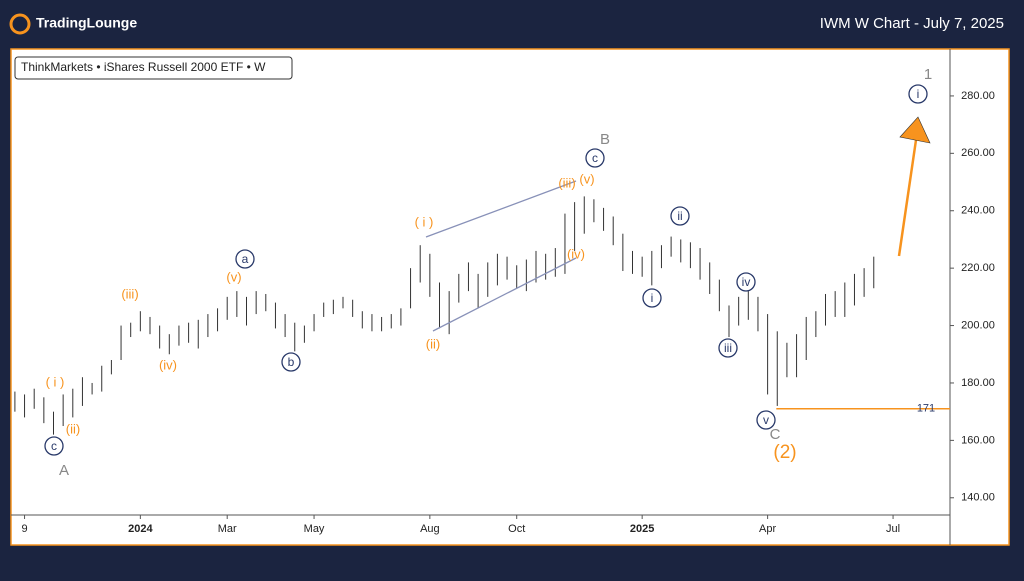  What do you see at coordinates (775, 434) in the screenshot?
I see `wave-label: C` at bounding box center [775, 434].